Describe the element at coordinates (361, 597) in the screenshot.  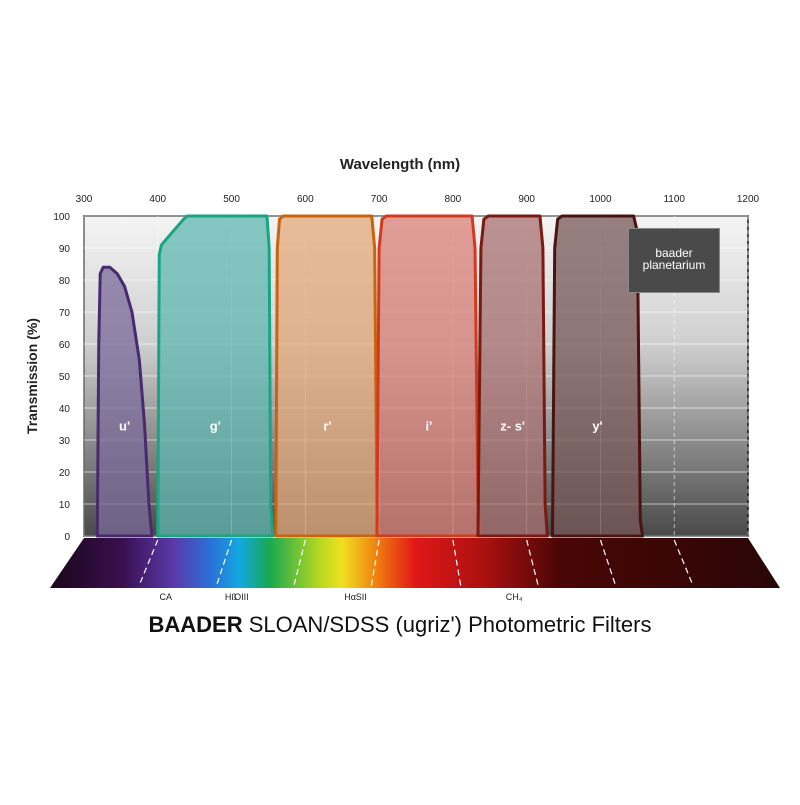
I see `emission-line-label: SII` at that location.